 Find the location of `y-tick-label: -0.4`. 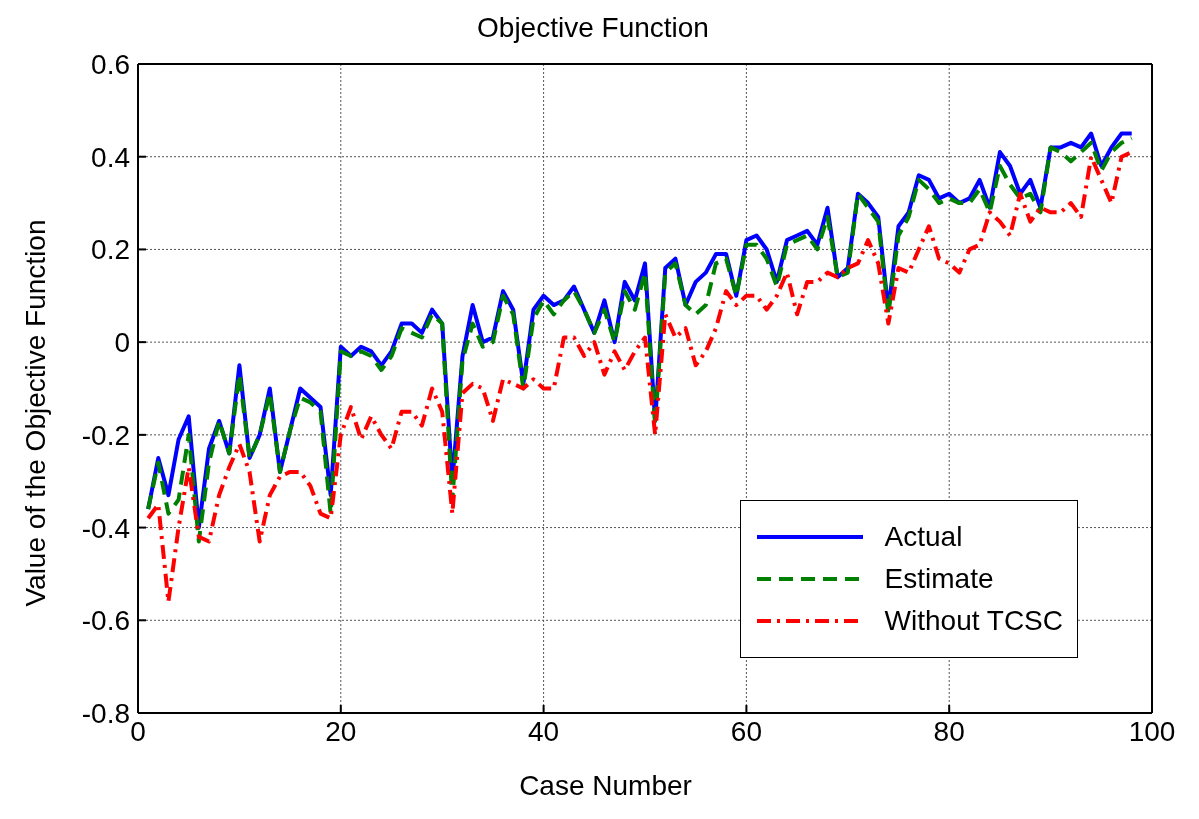

y-tick-label: -0.4 is located at coordinates (105, 528).